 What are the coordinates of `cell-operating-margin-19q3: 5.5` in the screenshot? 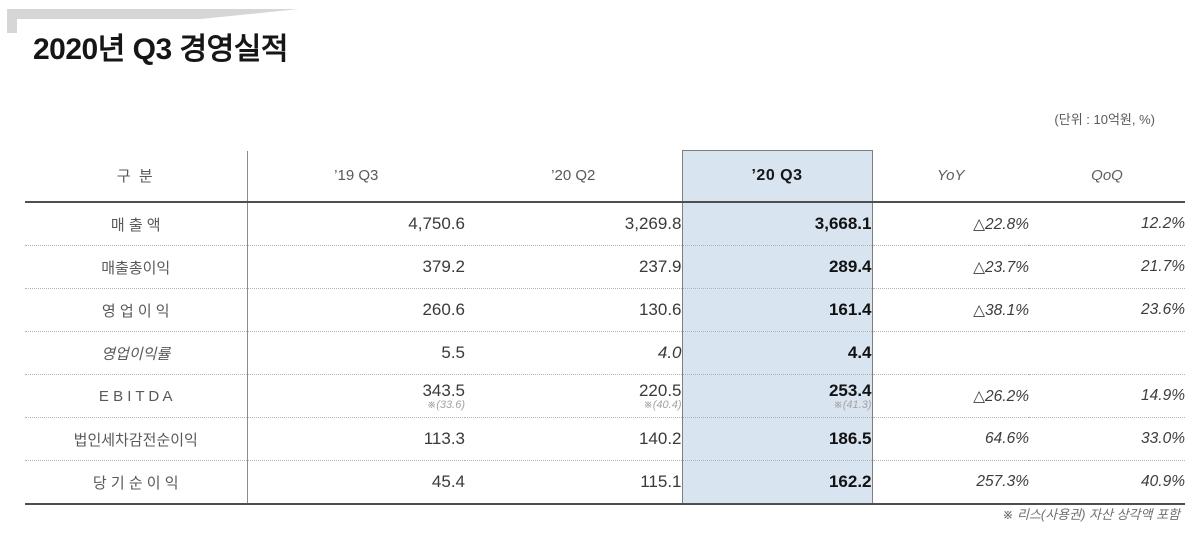 It's located at (356, 353).